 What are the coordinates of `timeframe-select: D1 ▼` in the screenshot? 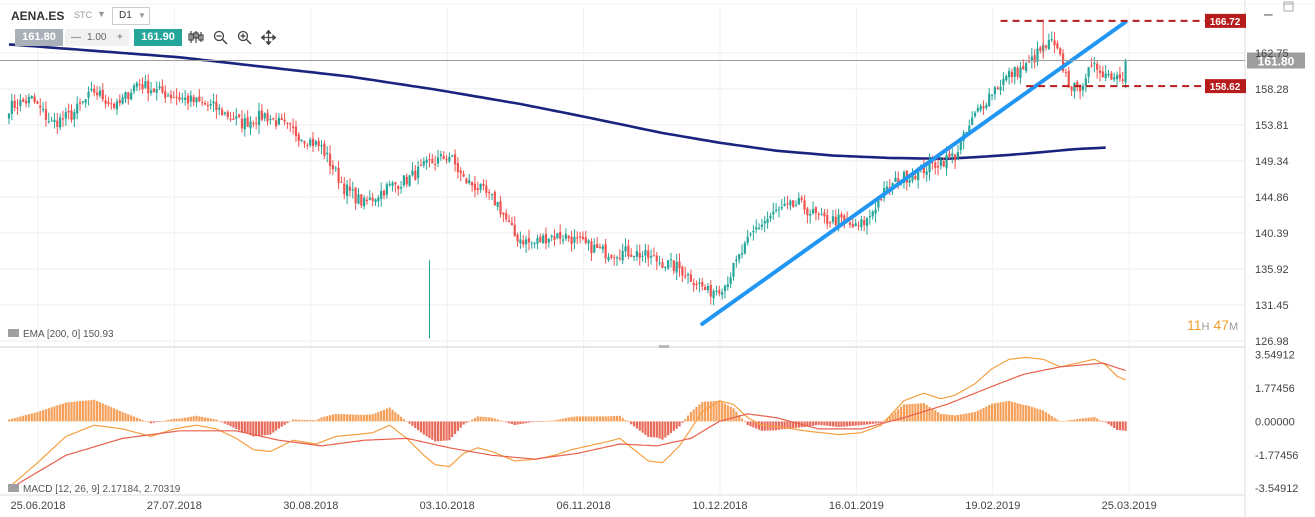 It's located at (131, 16).